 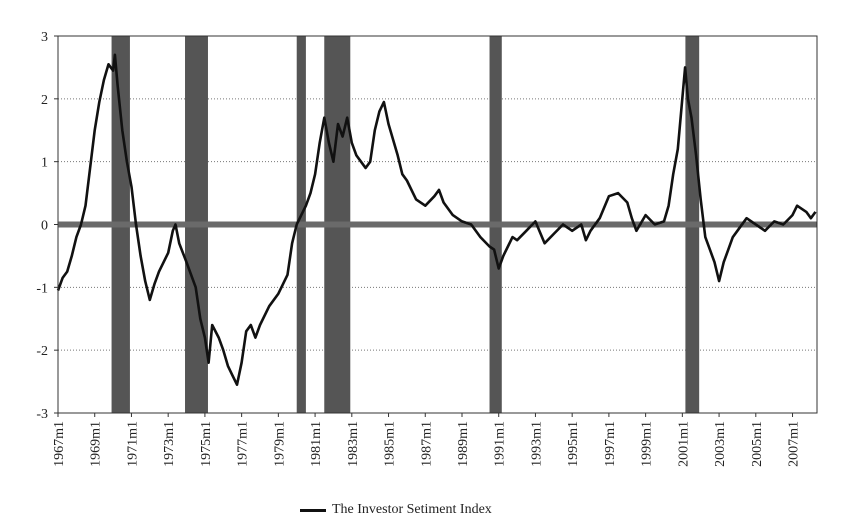 I want to click on y-tick-label: 2, so click(x=44, y=100).